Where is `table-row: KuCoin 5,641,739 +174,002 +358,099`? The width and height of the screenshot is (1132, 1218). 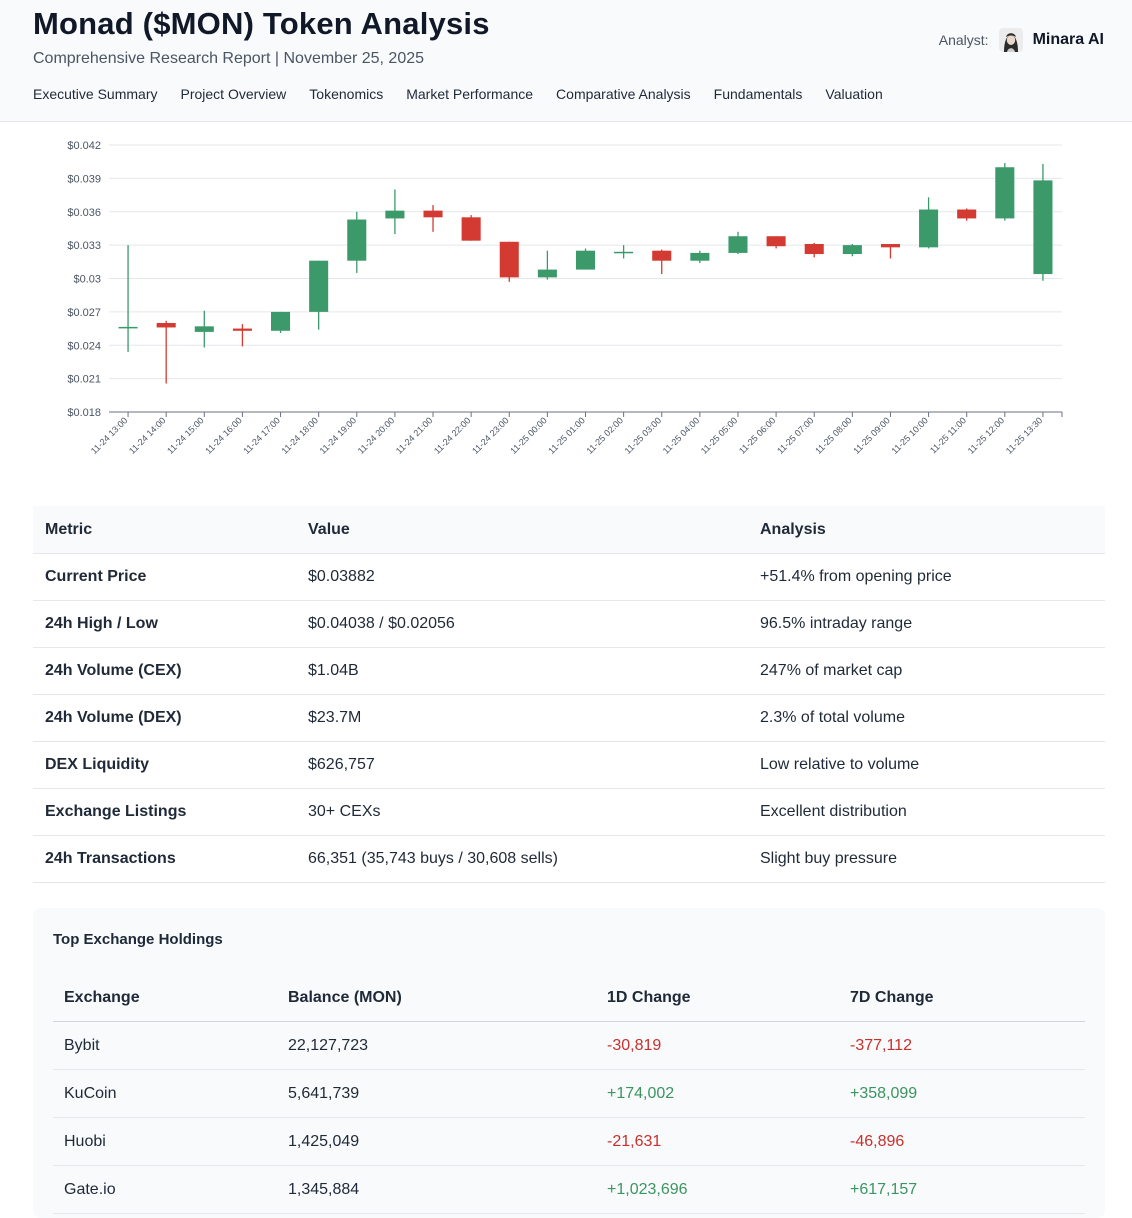
table-row: KuCoin 5,641,739 +174,002 +358,099 is located at coordinates (569, 1093).